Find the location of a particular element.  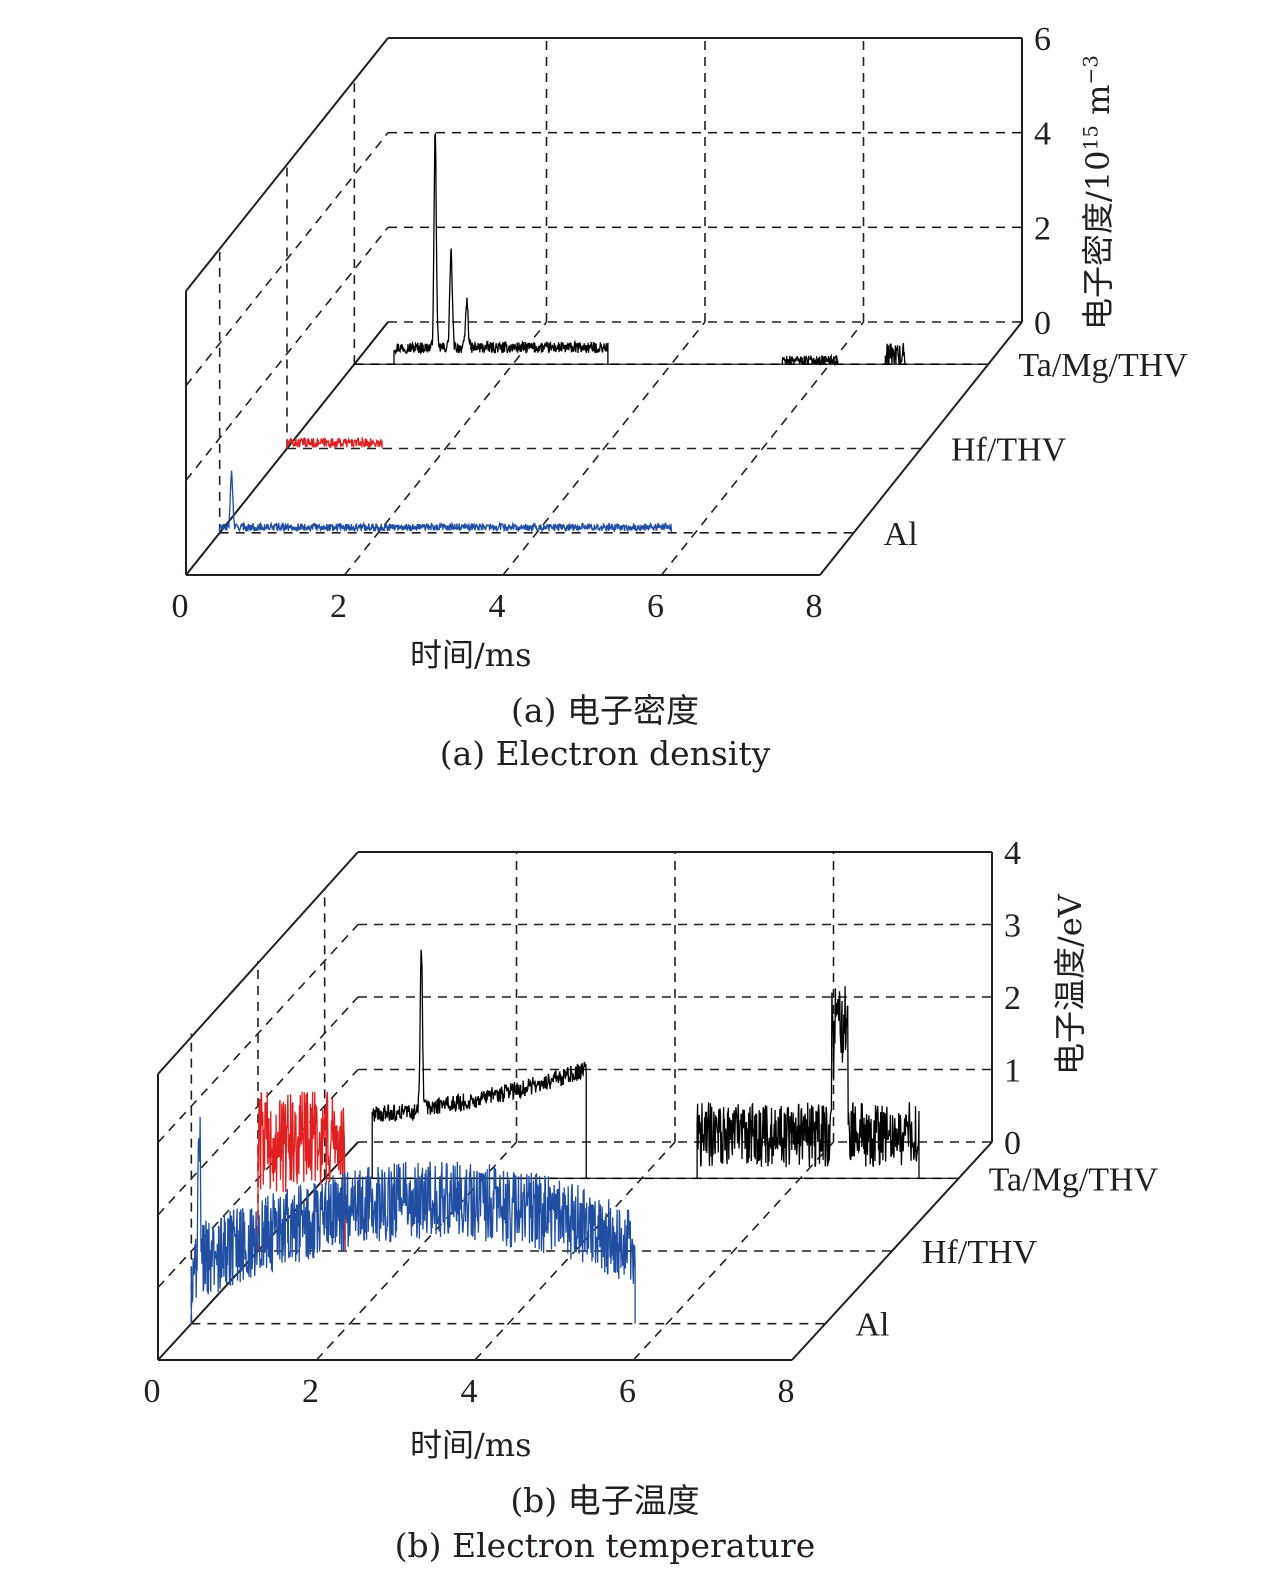

y-tick-label: 1 is located at coordinates (1012, 1071).